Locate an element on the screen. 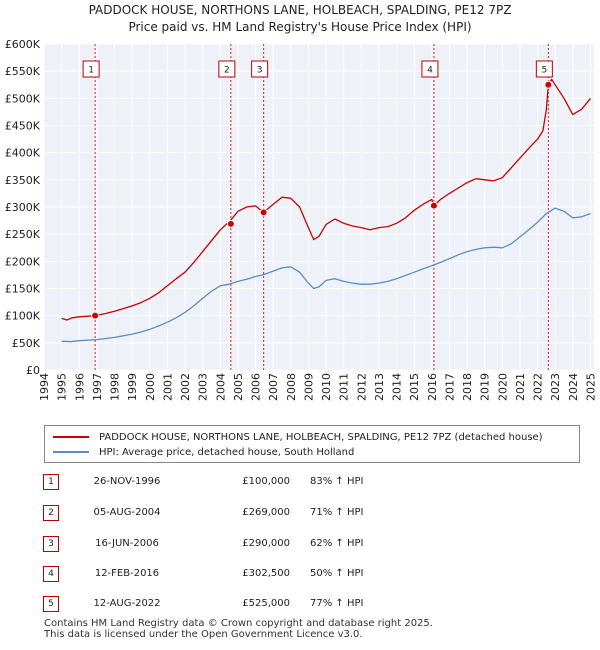  y-tick-label: £250K is located at coordinates (23, 234).